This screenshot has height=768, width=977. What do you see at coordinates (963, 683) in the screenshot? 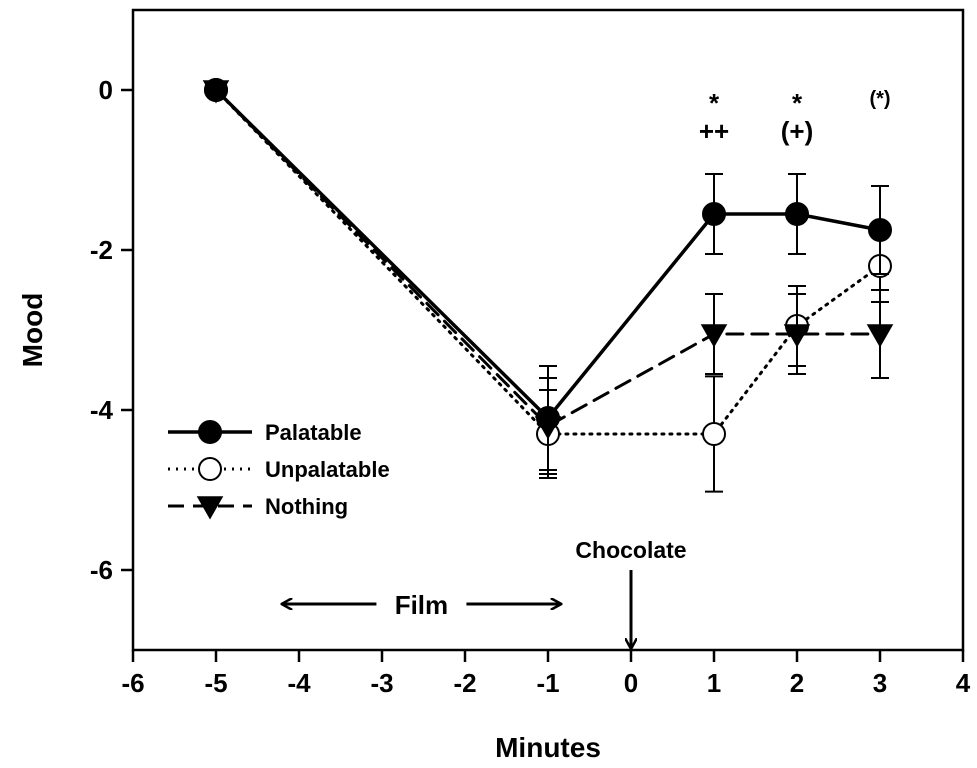
I see `x-tick-label: 4` at bounding box center [963, 683].